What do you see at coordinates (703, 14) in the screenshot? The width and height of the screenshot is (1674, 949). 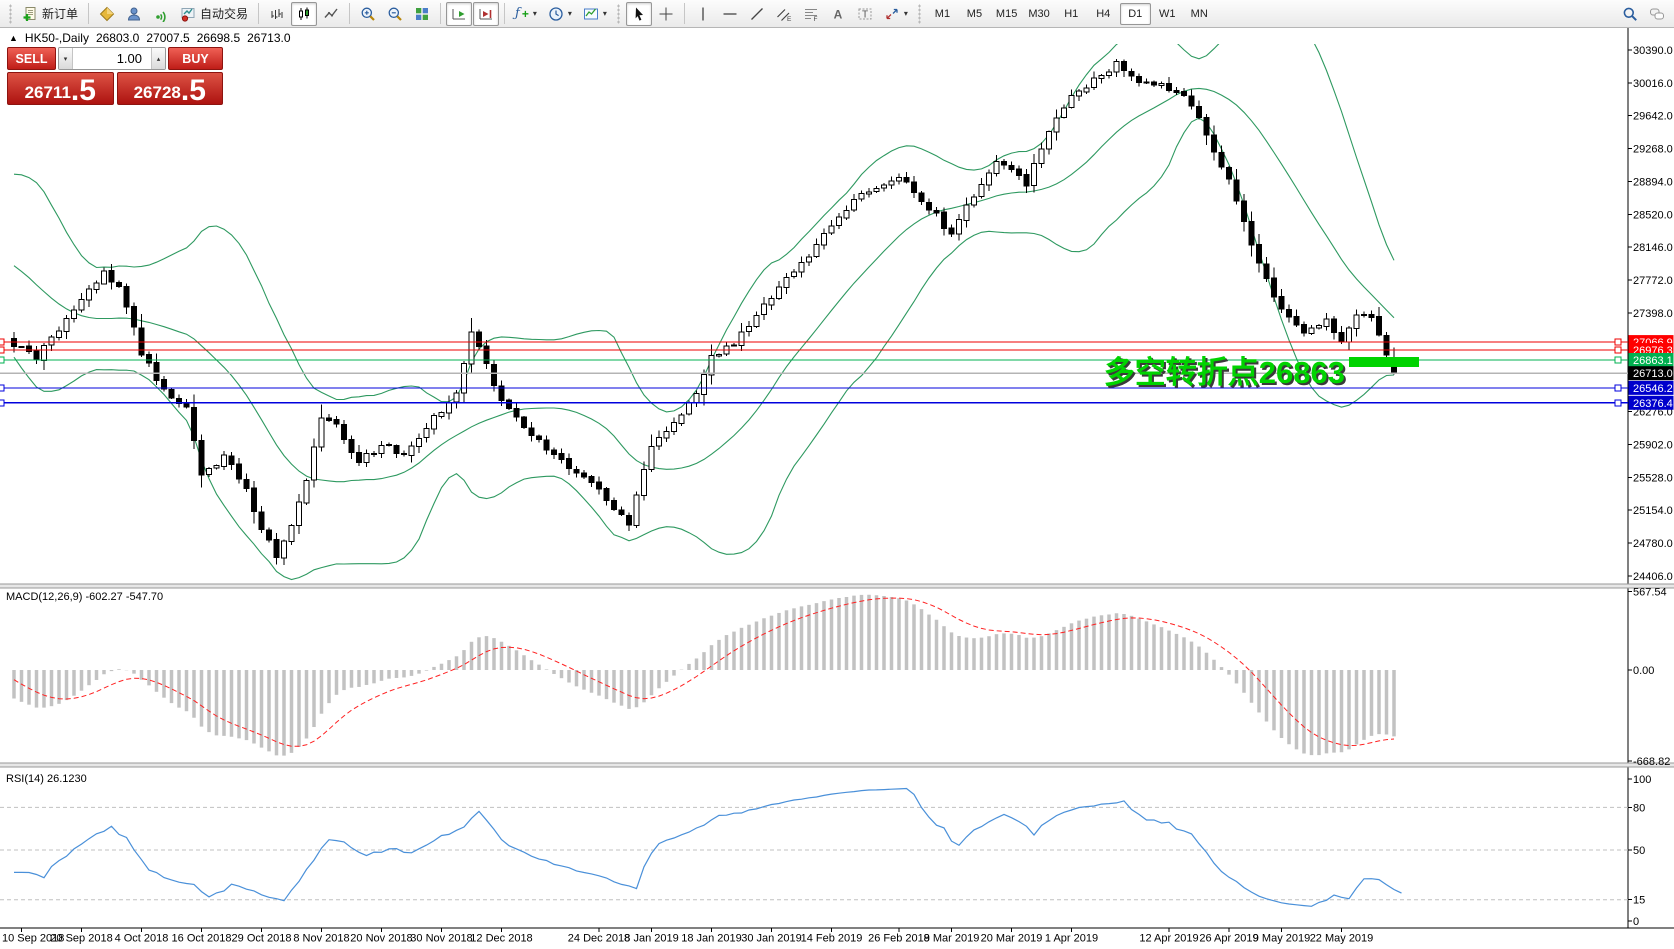 I see `vertical-line-button` at bounding box center [703, 14].